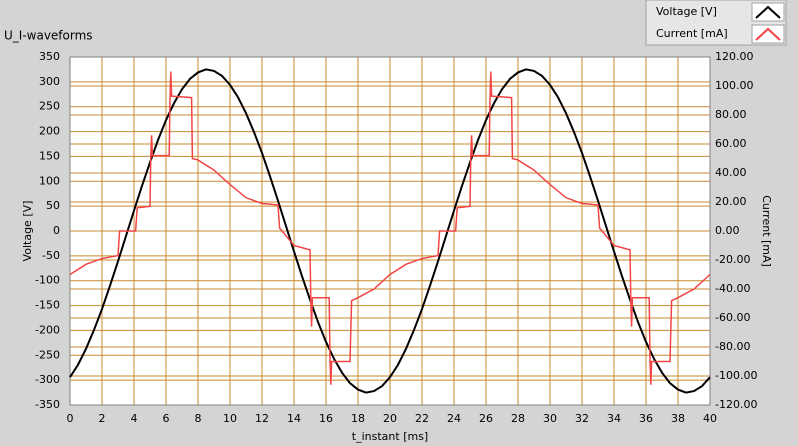 The height and width of the screenshot is (446, 798). I want to click on x-tick-label: 0, so click(70, 418).